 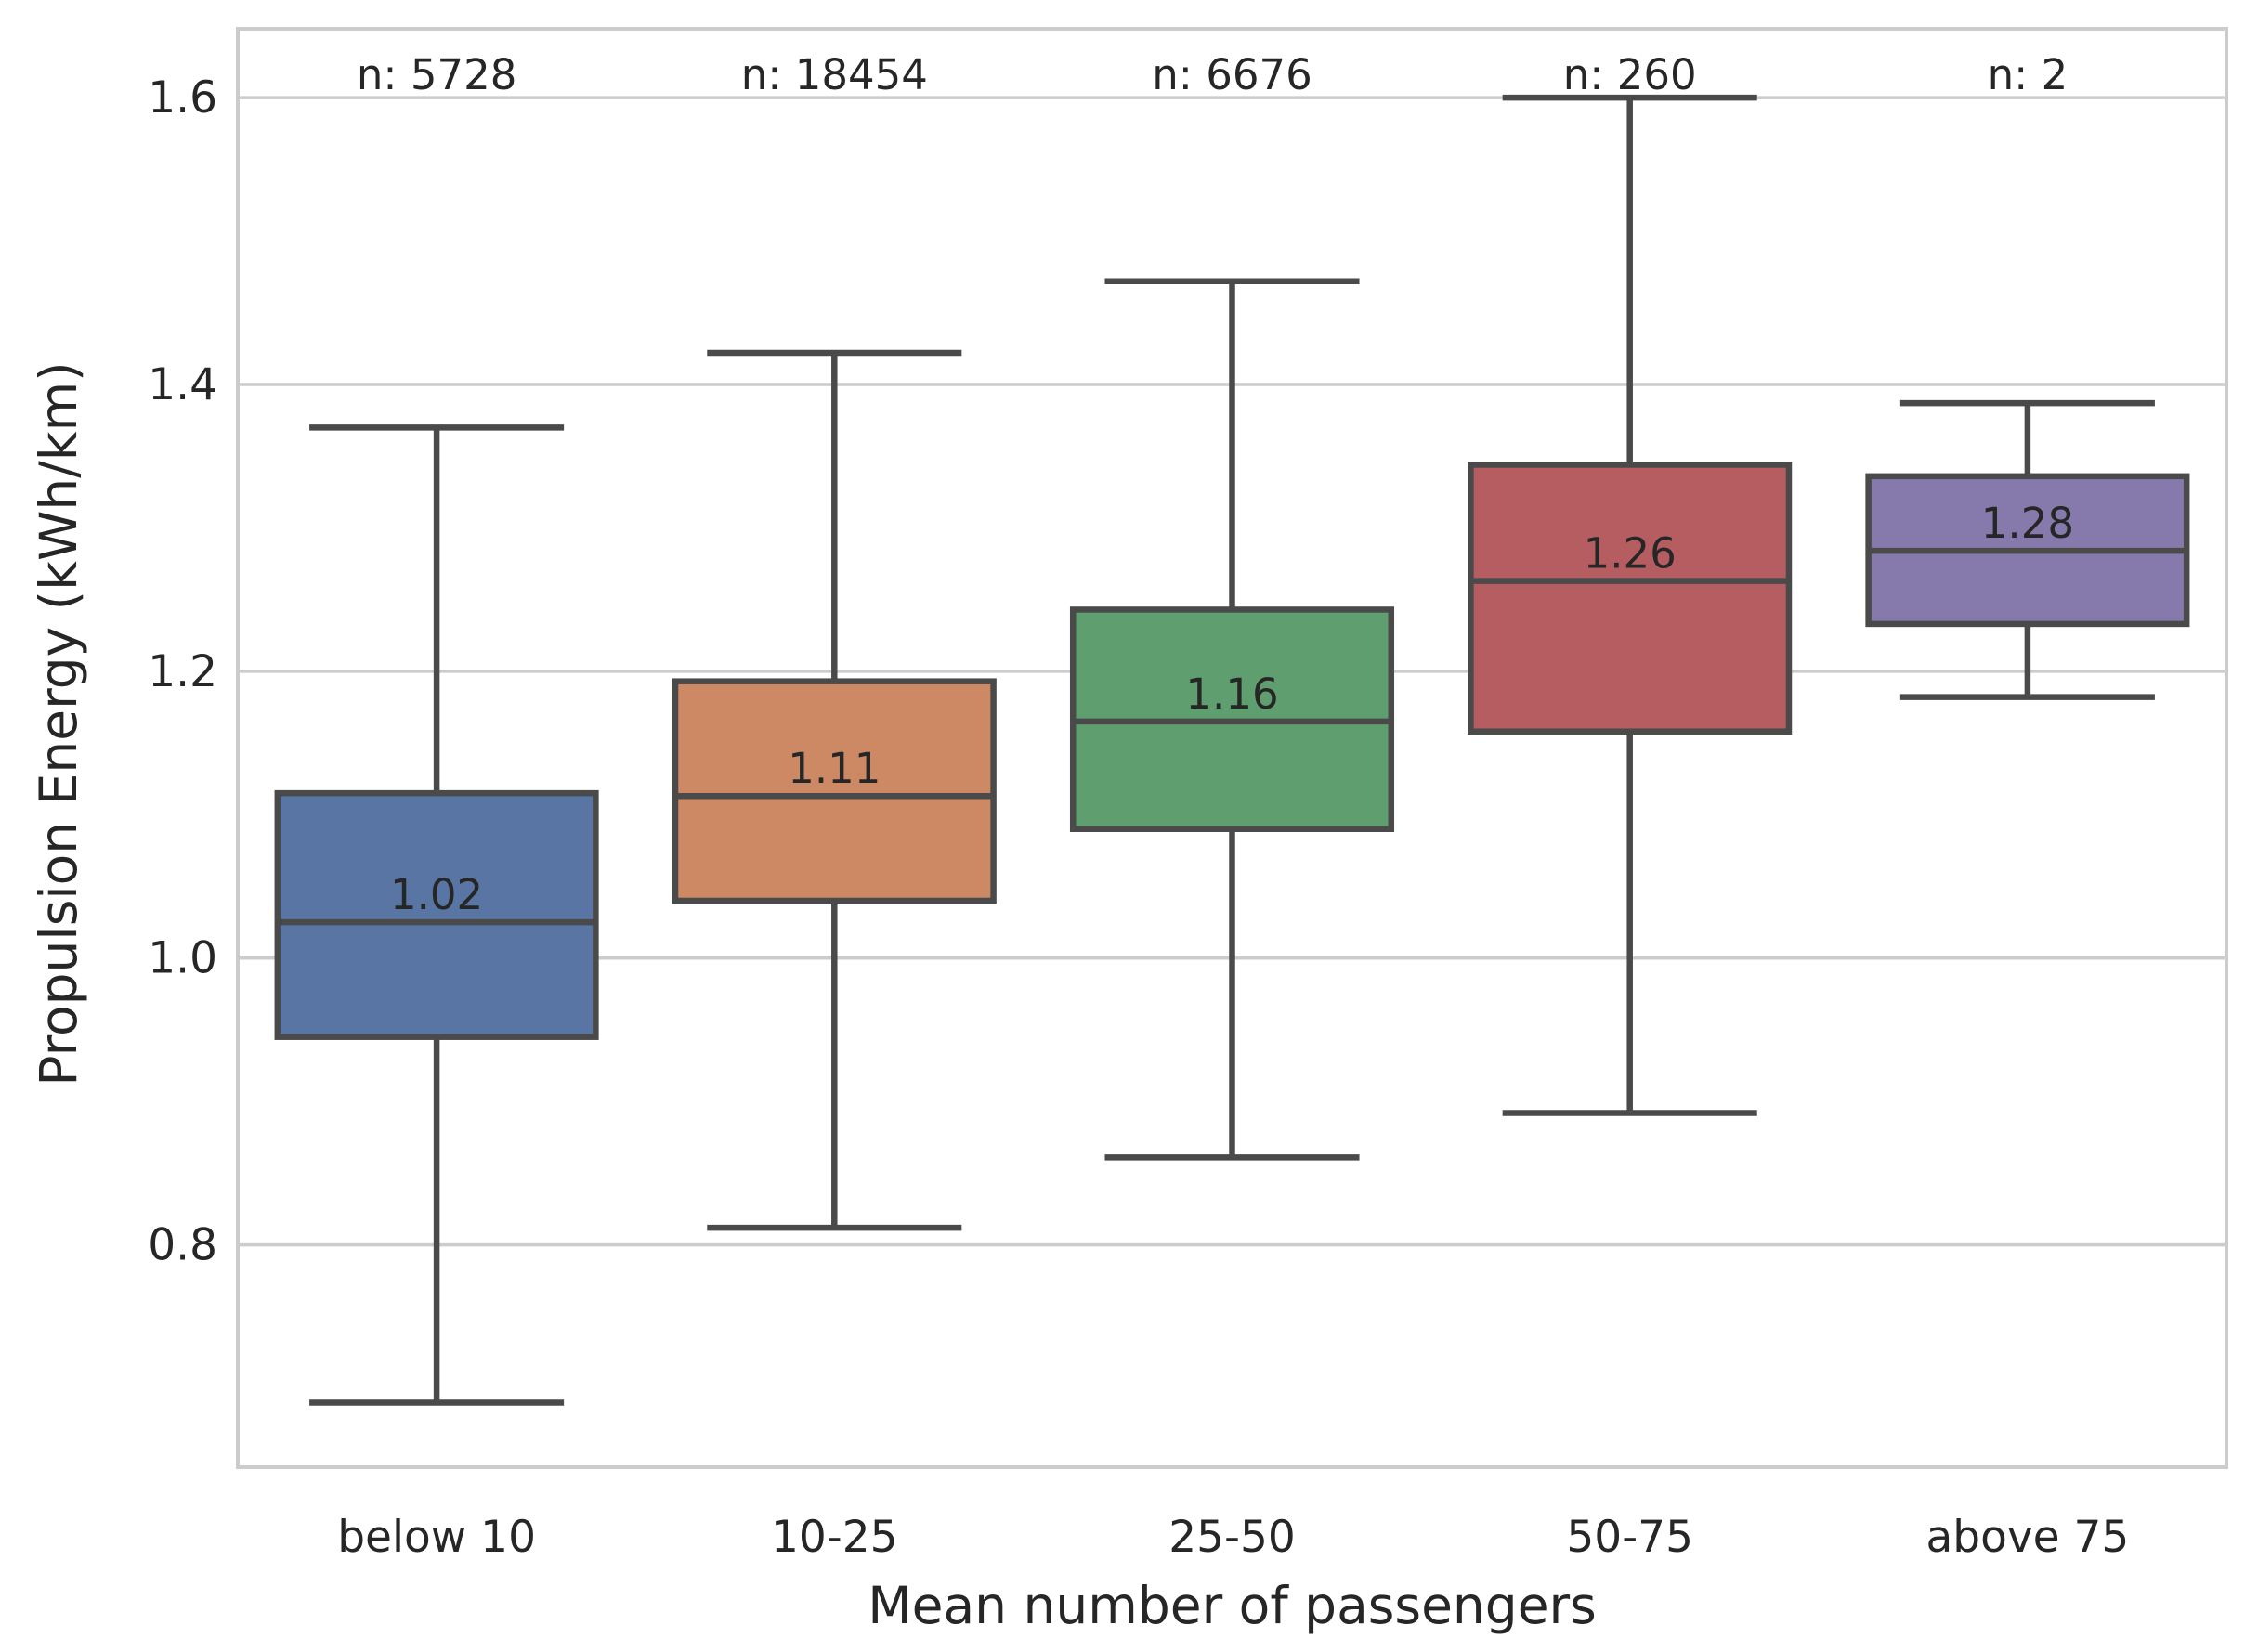 I want to click on x-tick-label: 25-50, so click(x=1232, y=1538).